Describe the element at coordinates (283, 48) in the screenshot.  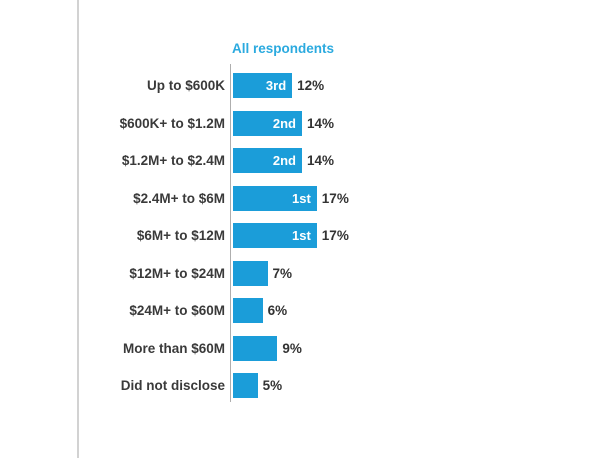
I see `chart-title: All respondents` at that location.